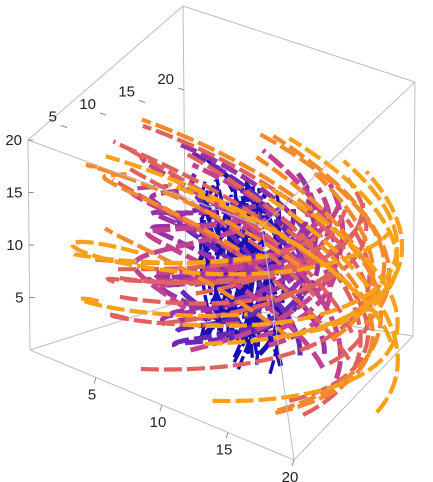 Image resolution: width=433 pixels, height=482 pixels. What do you see at coordinates (158, 422) in the screenshot?
I see `x-tick-label-1: 10` at bounding box center [158, 422].